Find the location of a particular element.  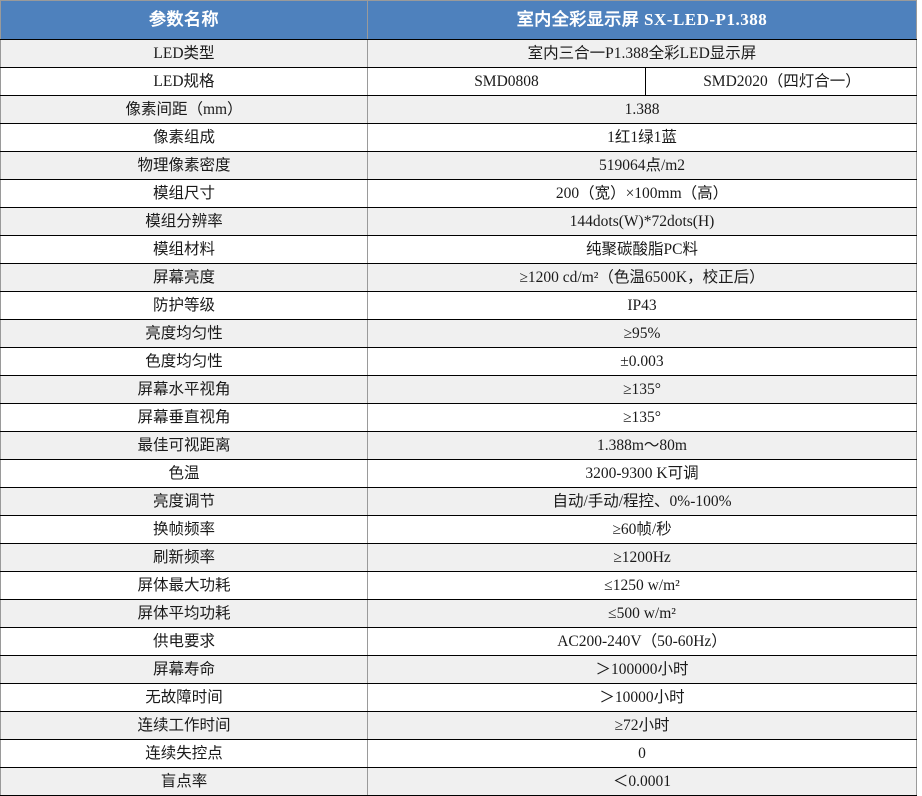

parameter-name-cell: 像素组成 is located at coordinates (184, 137).